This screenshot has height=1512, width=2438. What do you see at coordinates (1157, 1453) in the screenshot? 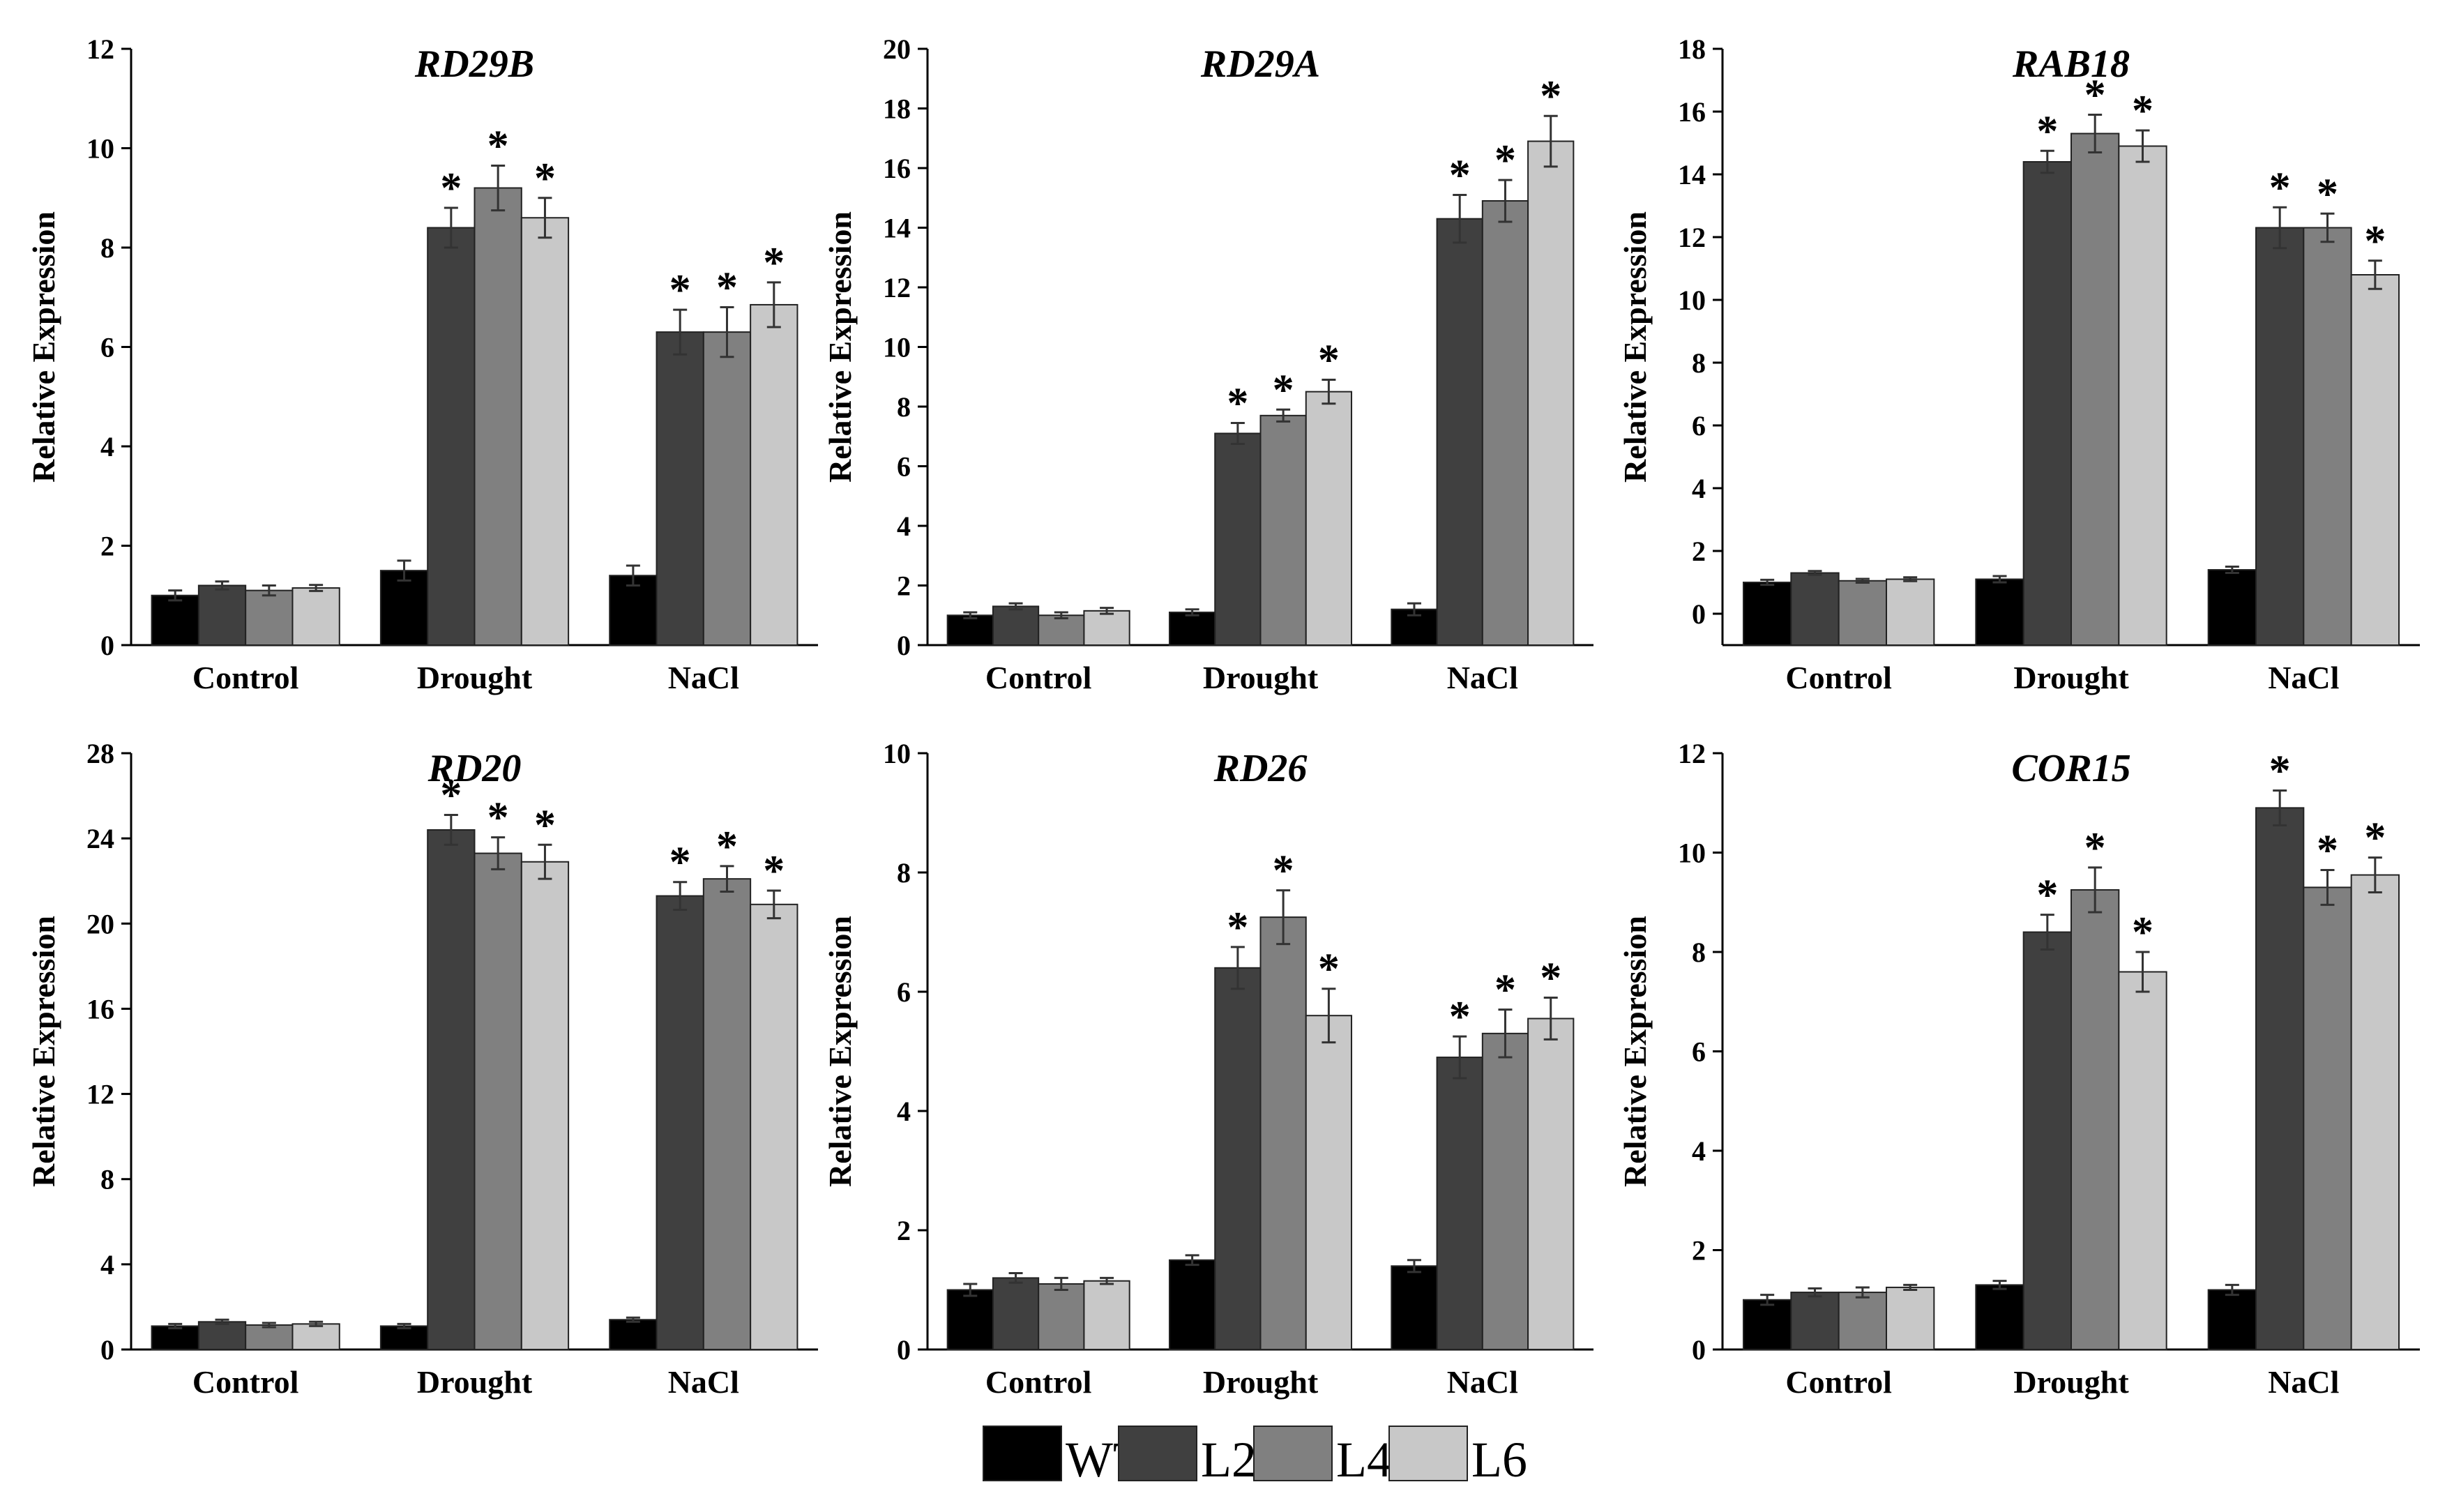
I see `legend-swatch-l2` at bounding box center [1157, 1453].